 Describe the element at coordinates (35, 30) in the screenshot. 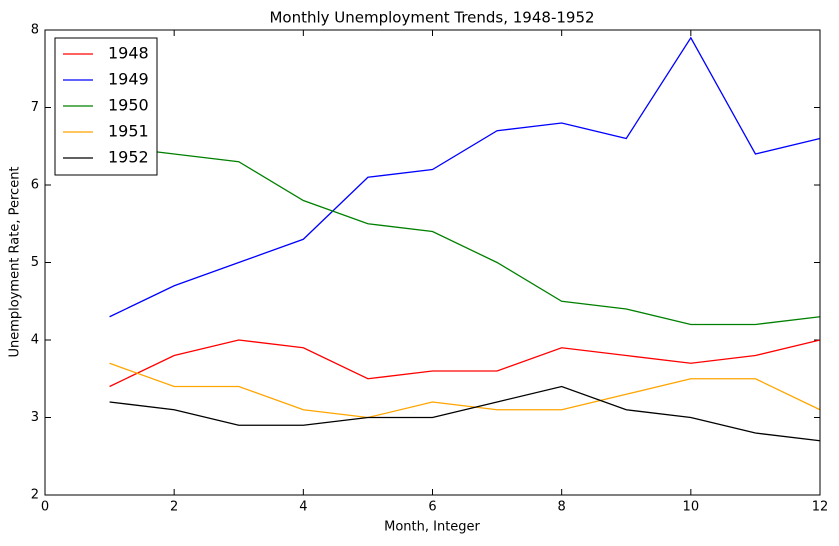

I see `y-tick-label: 8` at that location.